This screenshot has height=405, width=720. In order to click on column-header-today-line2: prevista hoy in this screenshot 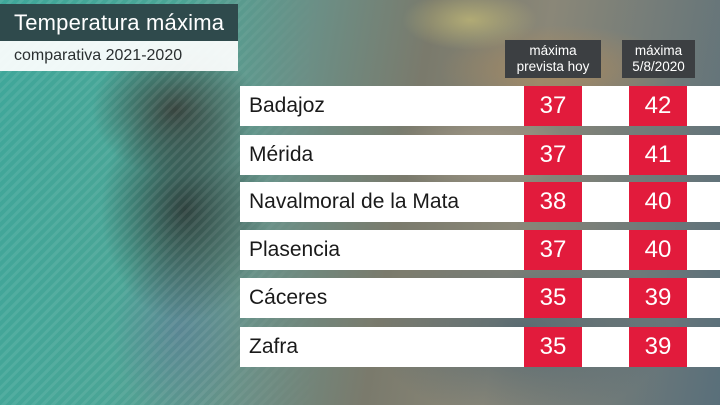, I will do `click(553, 66)`.